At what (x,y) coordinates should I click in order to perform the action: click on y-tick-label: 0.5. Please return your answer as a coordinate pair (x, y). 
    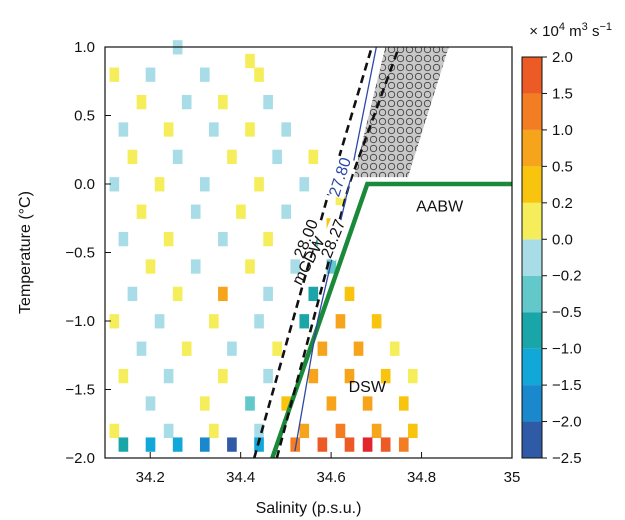
    Looking at the image, I should click on (84, 116).